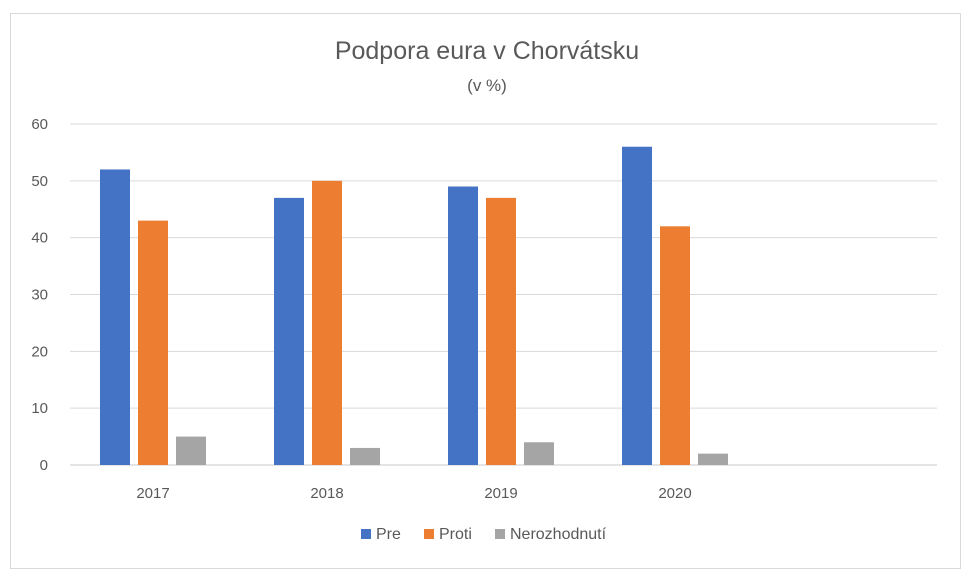 This screenshot has height=578, width=969. What do you see at coordinates (39, 238) in the screenshot?
I see `y-tick-label: 40` at bounding box center [39, 238].